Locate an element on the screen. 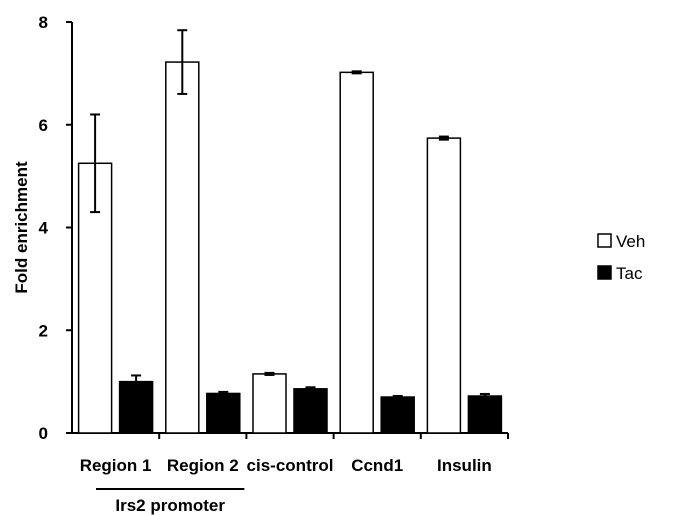 This screenshot has height=515, width=681. x-category-label: Region 1 is located at coordinates (116, 465).